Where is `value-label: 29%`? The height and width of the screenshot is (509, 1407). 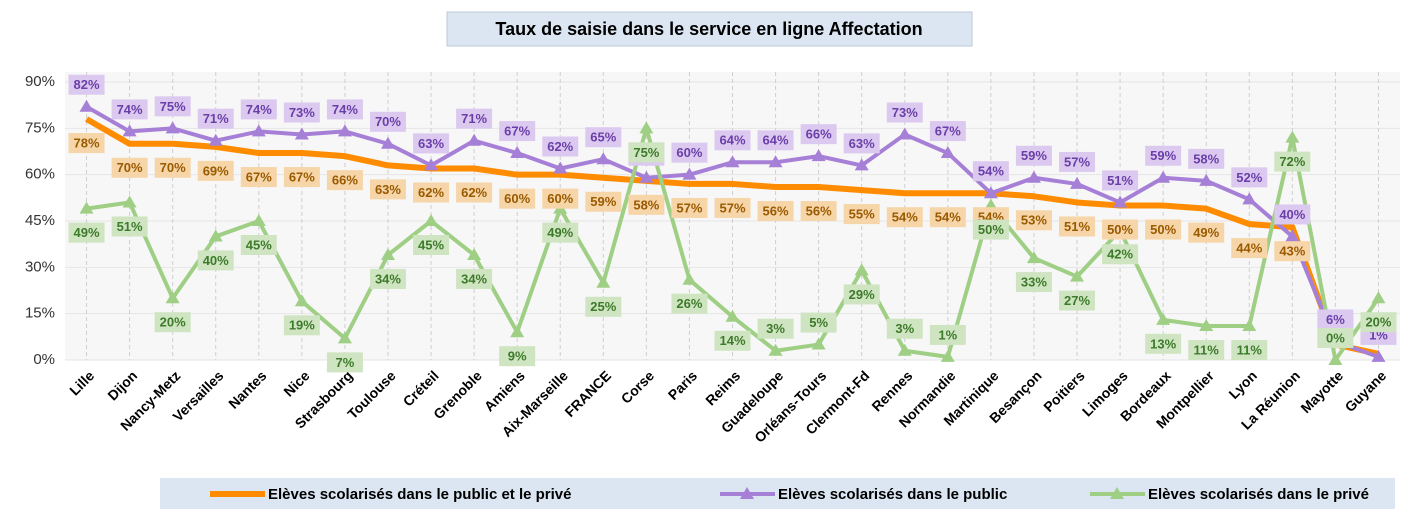
value-label: 29% is located at coordinates (862, 294).